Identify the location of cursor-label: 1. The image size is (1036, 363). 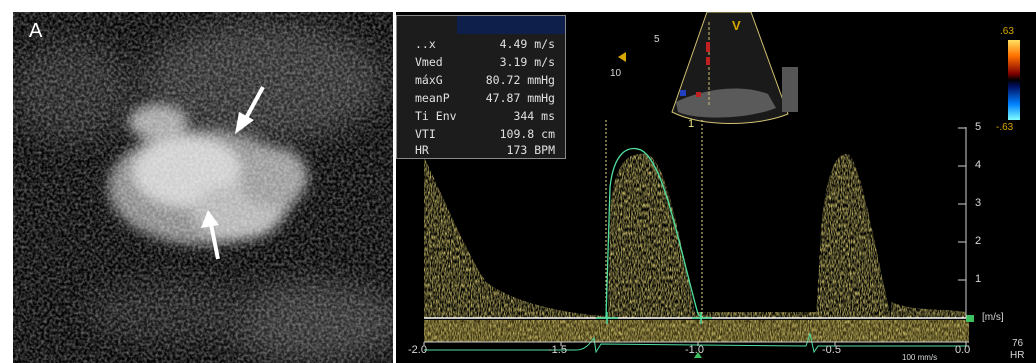
(691, 124).